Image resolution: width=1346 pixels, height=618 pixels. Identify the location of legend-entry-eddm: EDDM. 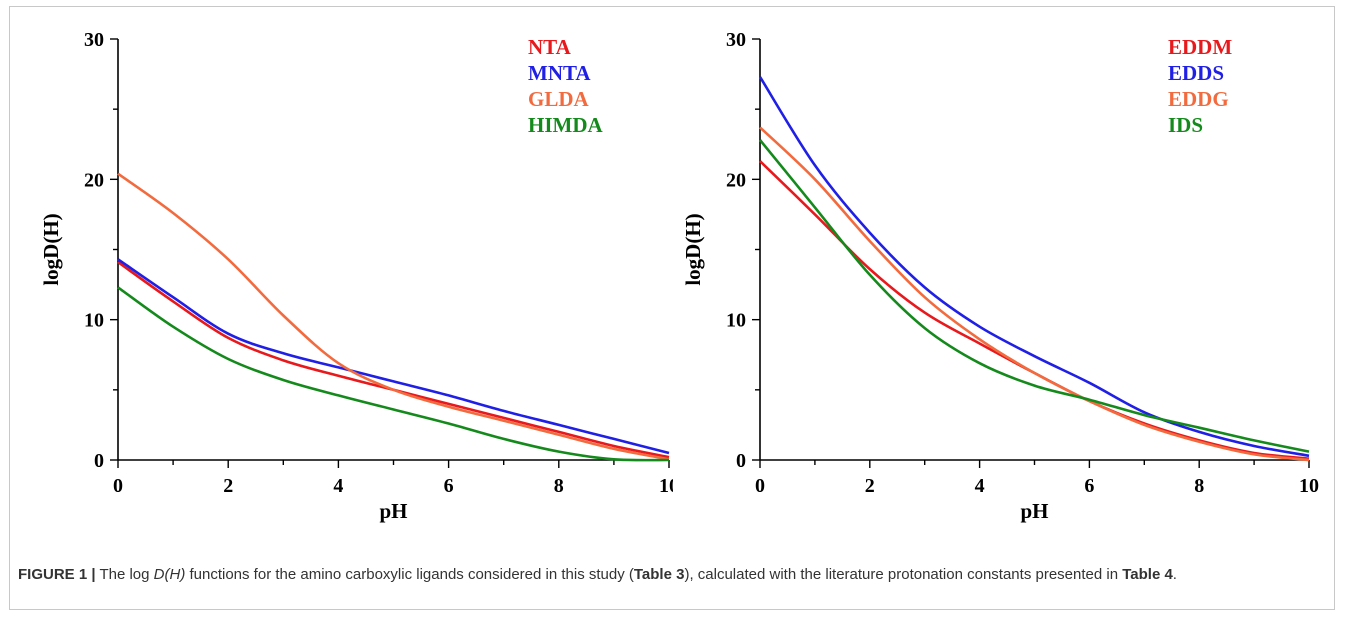
(1200, 47).